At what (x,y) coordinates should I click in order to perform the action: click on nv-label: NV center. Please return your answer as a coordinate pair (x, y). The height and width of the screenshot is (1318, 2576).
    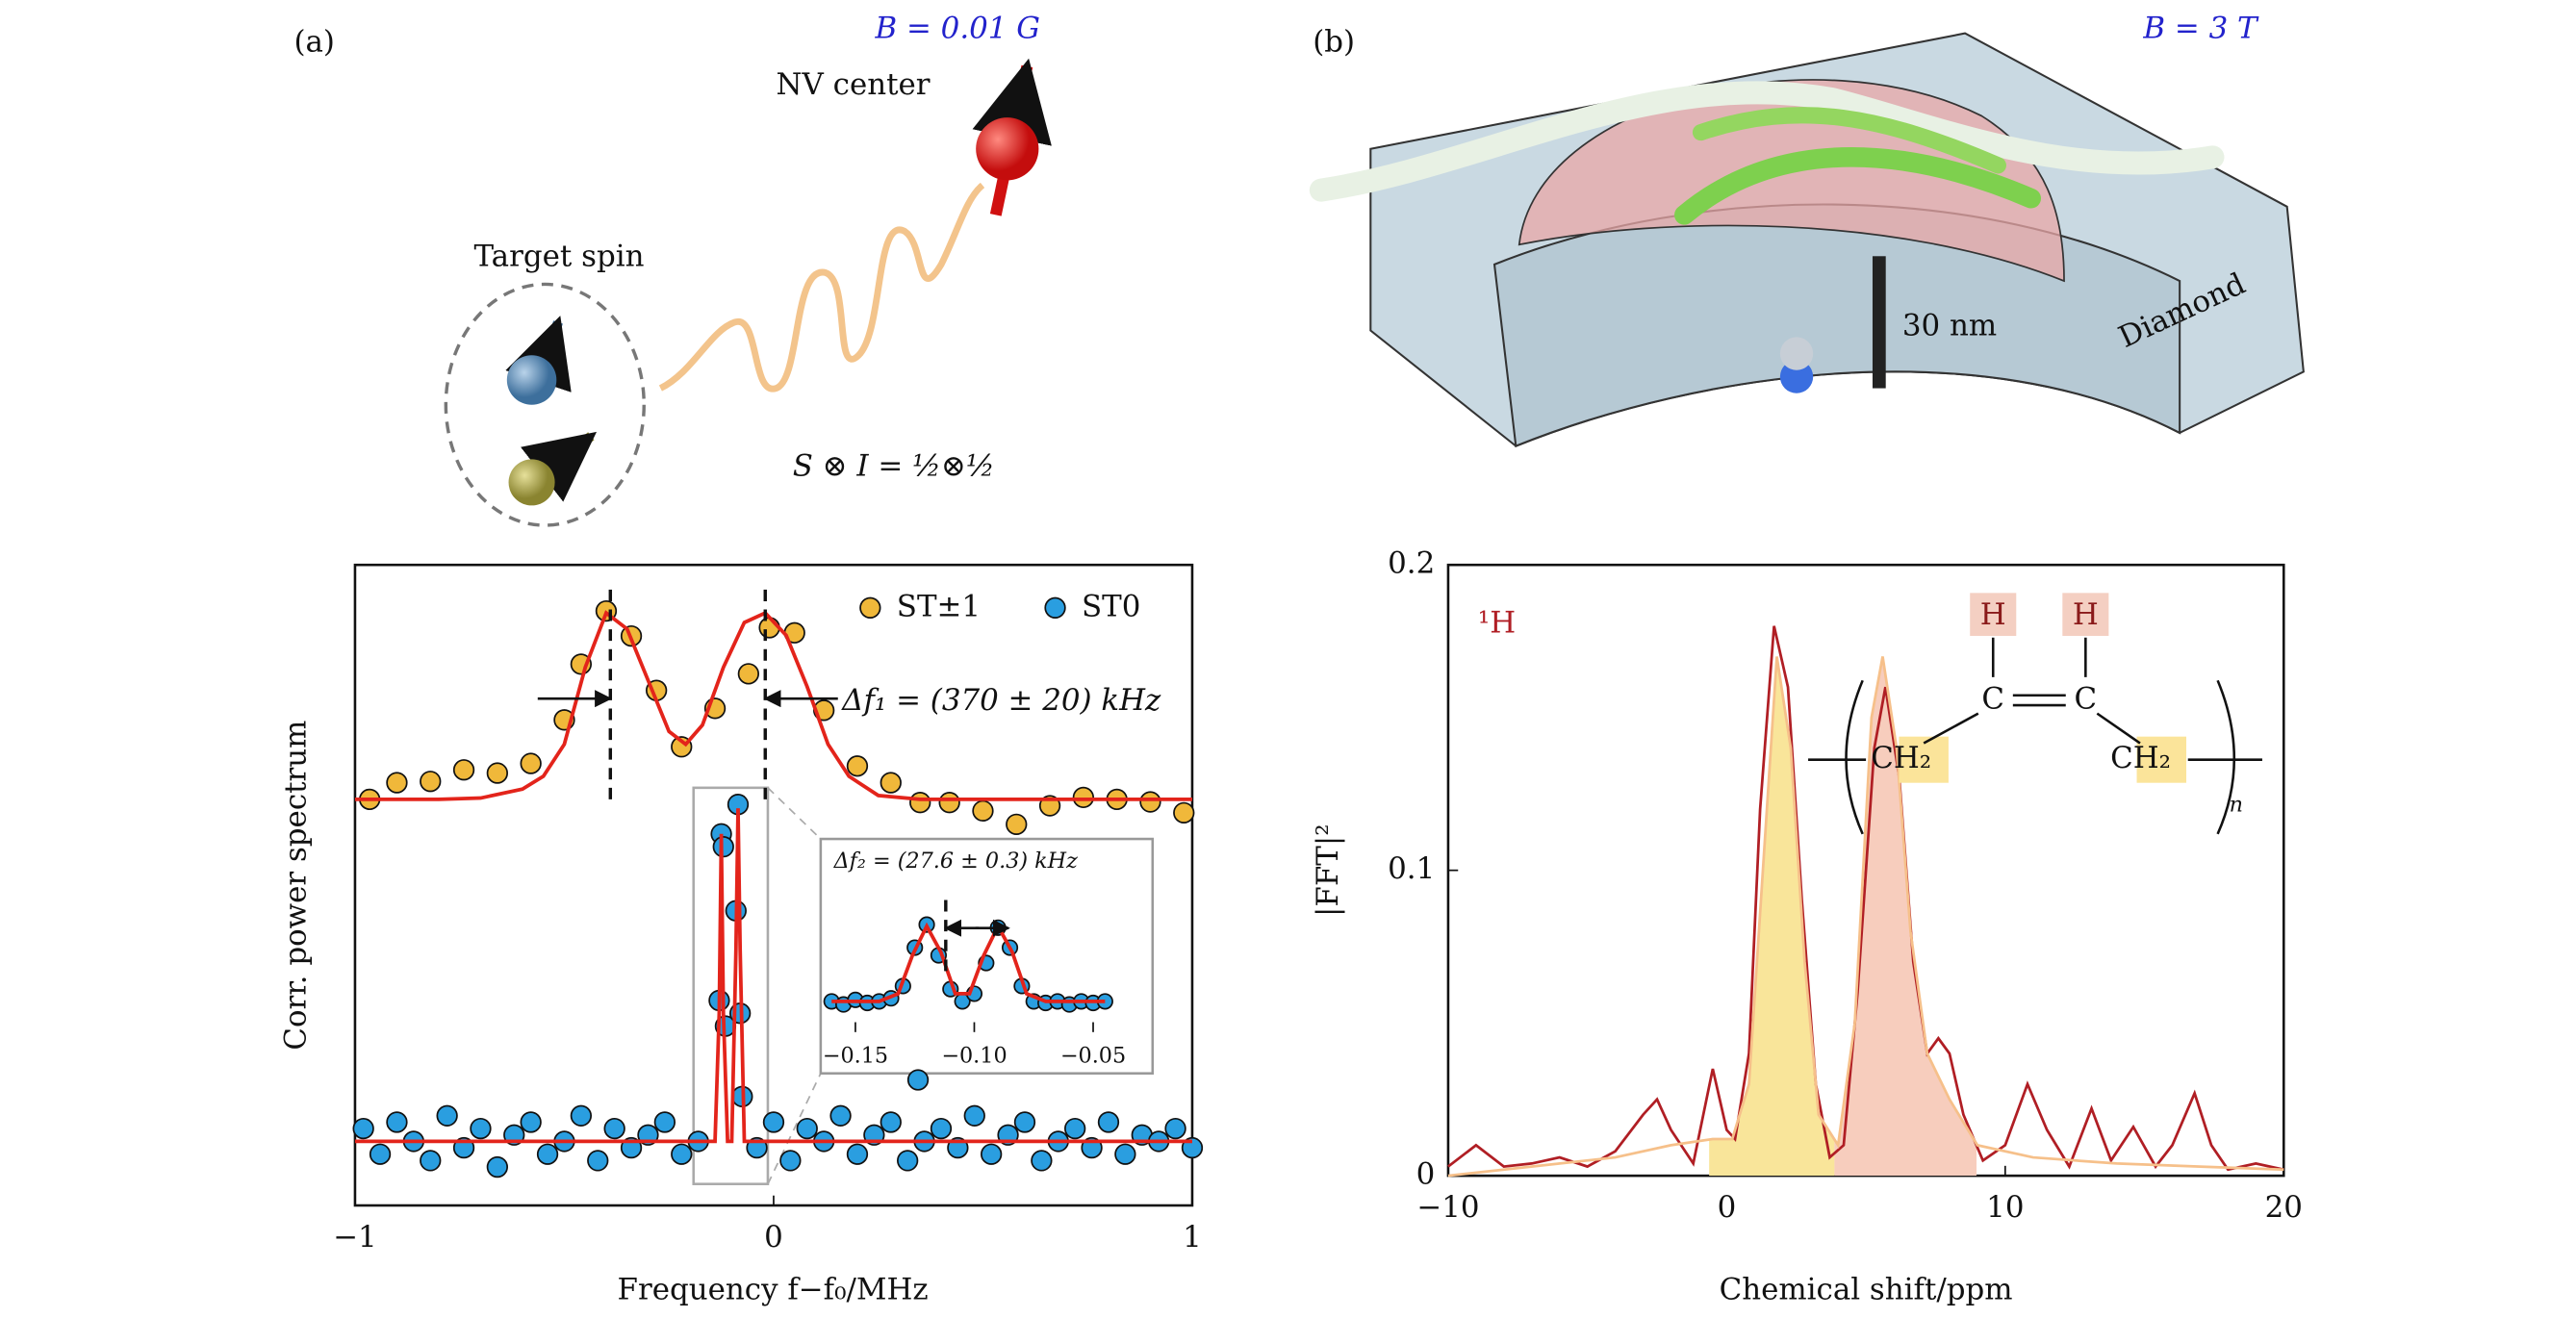
    Looking at the image, I should click on (854, 84).